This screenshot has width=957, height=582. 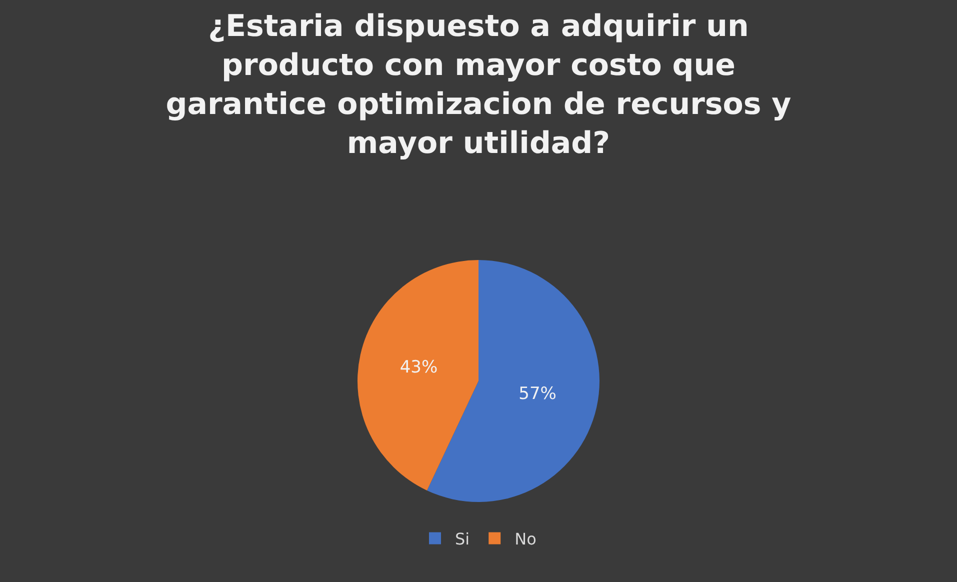 I want to click on legend-label: Si, so click(x=462, y=539).